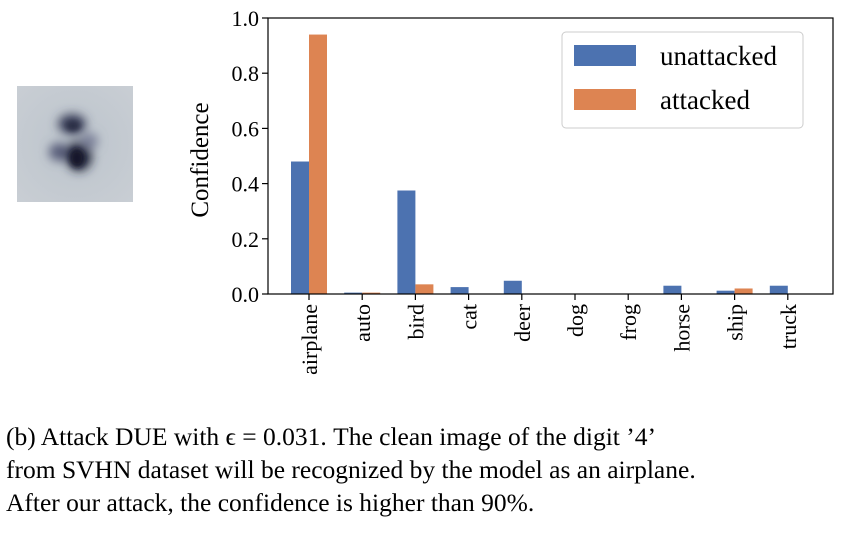 The width and height of the screenshot is (854, 538). Describe the element at coordinates (75, 144) in the screenshot. I see `digit-image` at that location.